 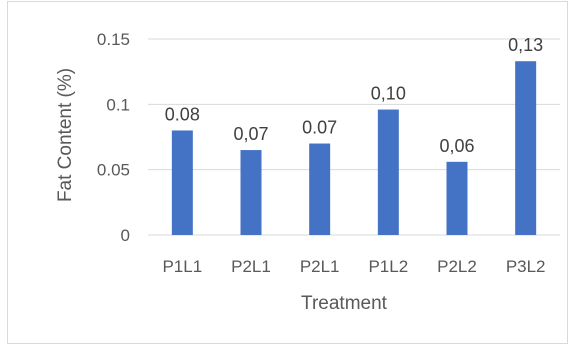 What do you see at coordinates (118, 104) in the screenshot?
I see `y-tick-label: 0.1` at bounding box center [118, 104].